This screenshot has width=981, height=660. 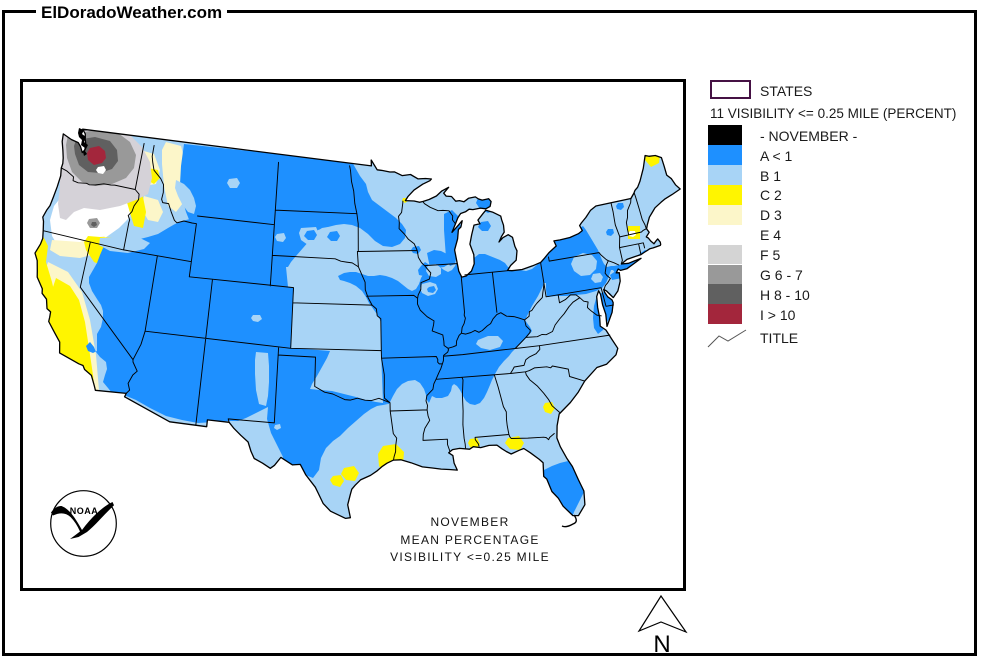 I want to click on svg-text: N, so click(x=661, y=643).